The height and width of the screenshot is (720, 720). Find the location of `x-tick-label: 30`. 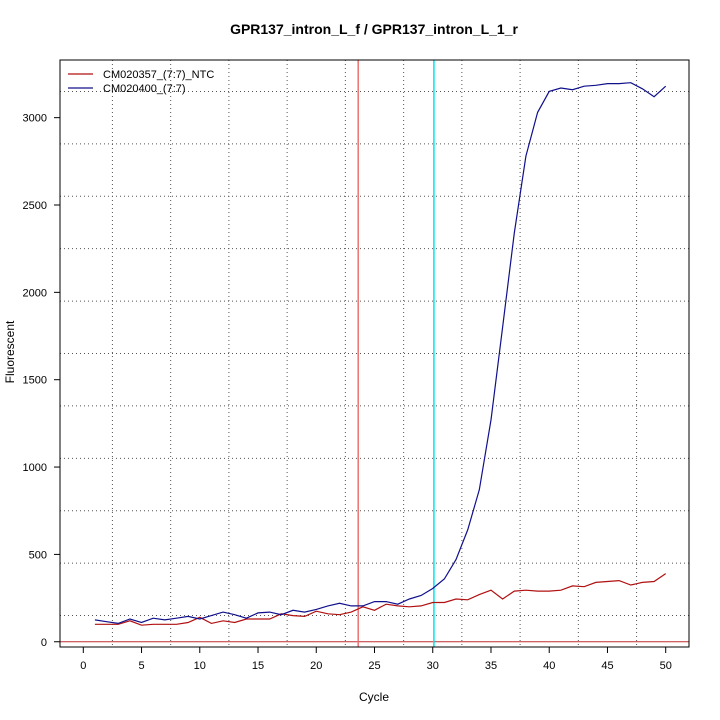

x-tick-label: 30 is located at coordinates (433, 666).